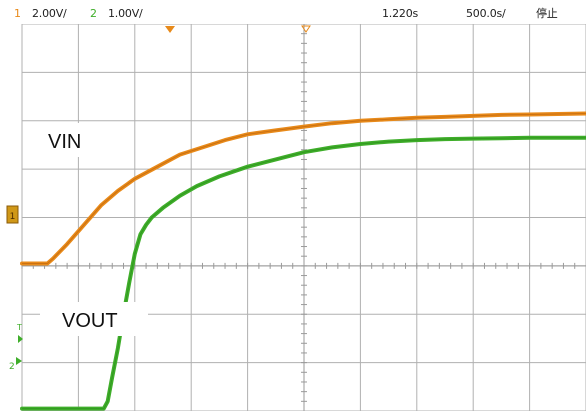 The height and width of the screenshot is (411, 586). I want to click on time-reference-marker, so click(306, 29).